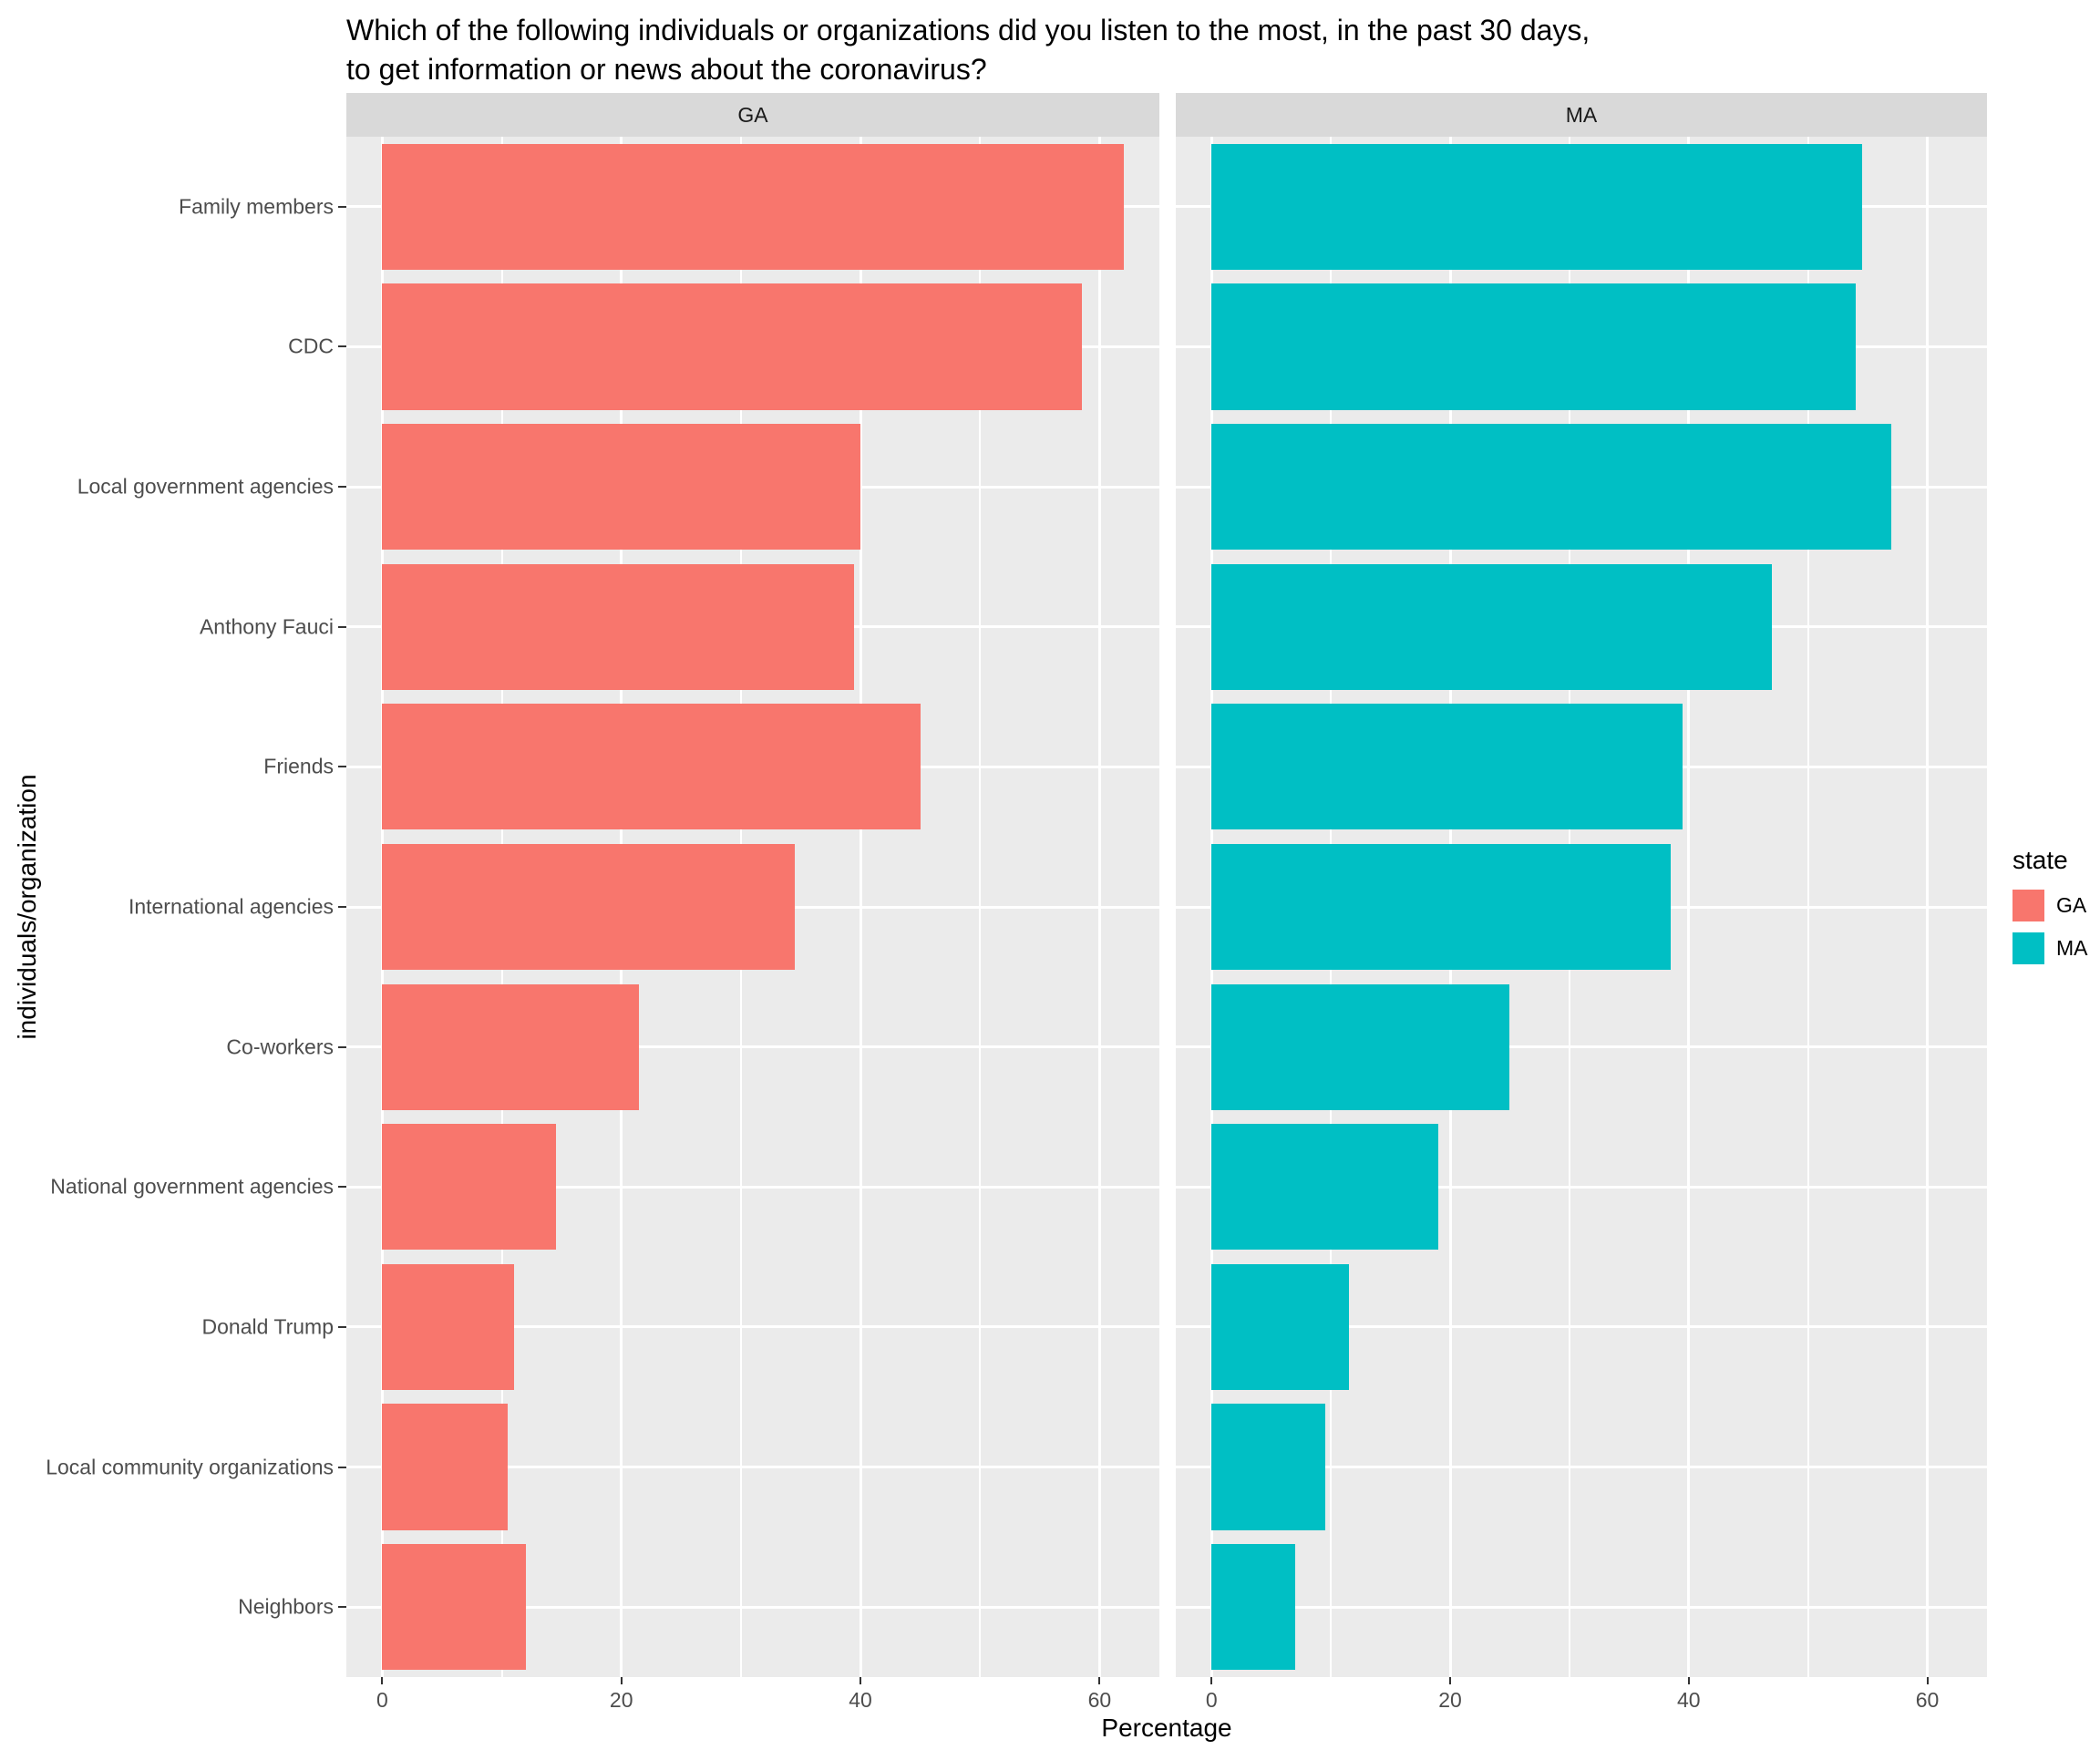 Image resolution: width=2100 pixels, height=1750 pixels. What do you see at coordinates (1166, 1728) in the screenshot?
I see `x-axis-title: Percentage` at bounding box center [1166, 1728].